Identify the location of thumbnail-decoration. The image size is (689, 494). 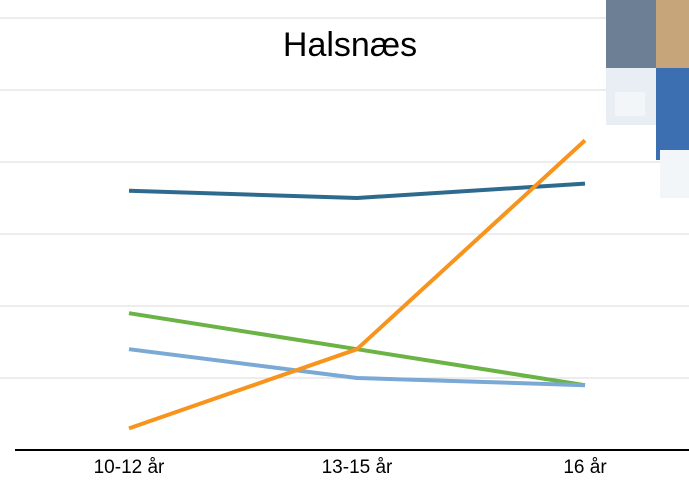
(647, 99).